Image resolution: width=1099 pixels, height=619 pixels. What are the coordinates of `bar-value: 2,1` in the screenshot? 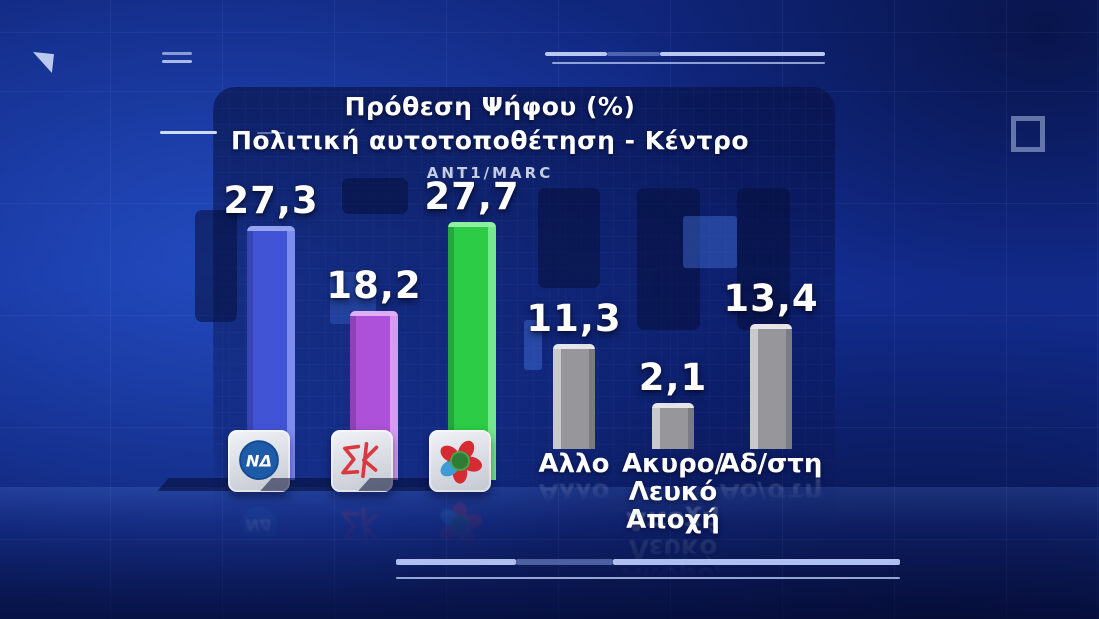 It's located at (673, 377).